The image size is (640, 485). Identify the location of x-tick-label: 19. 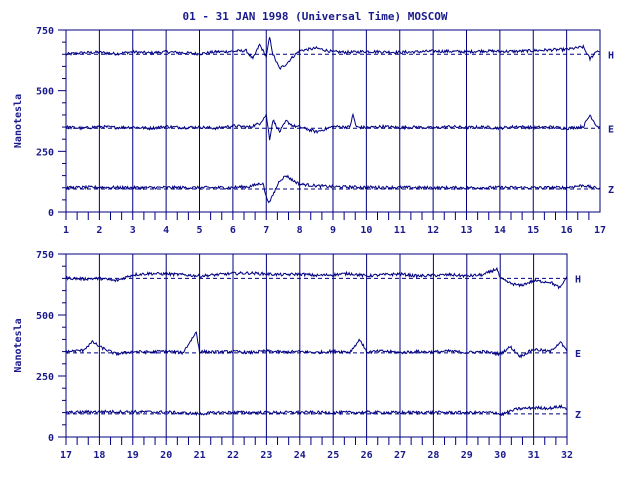
(133, 455).